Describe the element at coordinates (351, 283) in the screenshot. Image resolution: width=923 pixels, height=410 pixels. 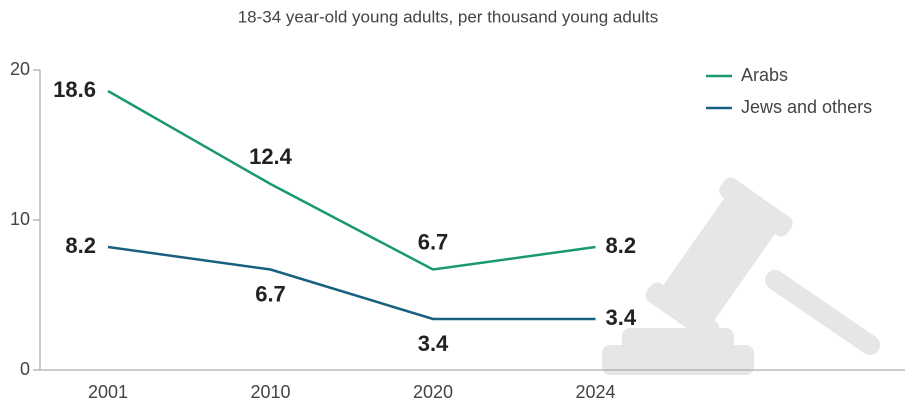
I see `series-line` at that location.